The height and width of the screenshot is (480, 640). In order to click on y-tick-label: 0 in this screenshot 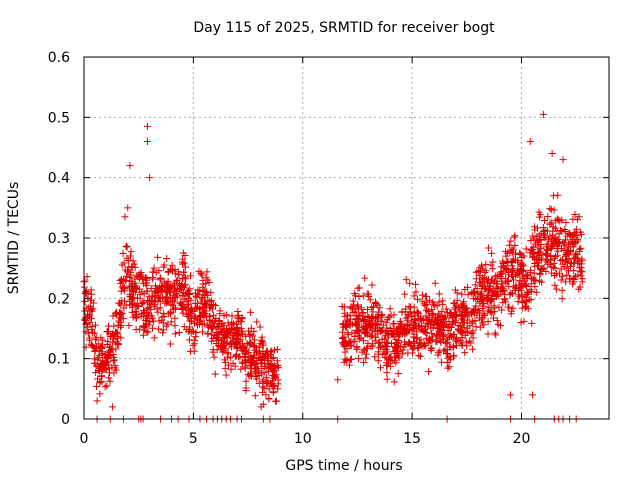, I will do `click(65, 420)`.